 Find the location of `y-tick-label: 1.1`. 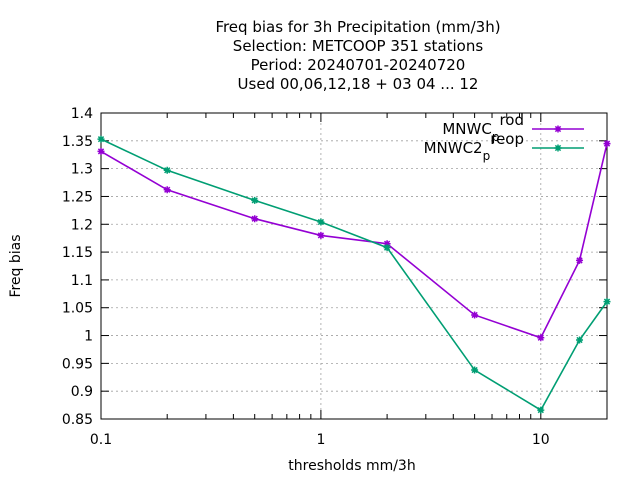

y-tick-label: 1.1 is located at coordinates (82, 281).